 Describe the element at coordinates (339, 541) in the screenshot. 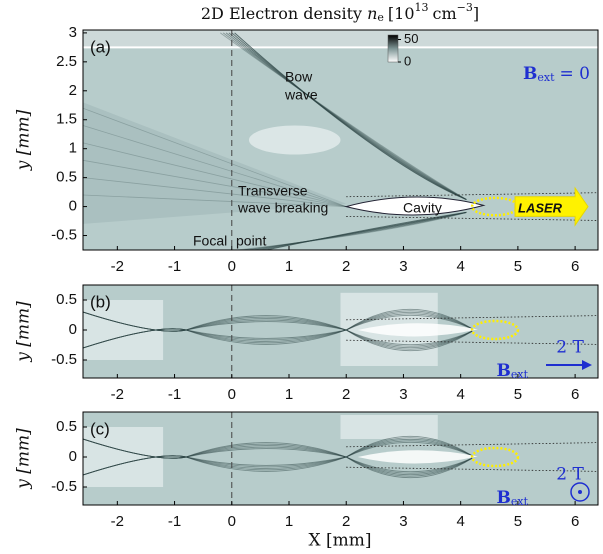

I see `x-axis-label: X [mm]` at that location.